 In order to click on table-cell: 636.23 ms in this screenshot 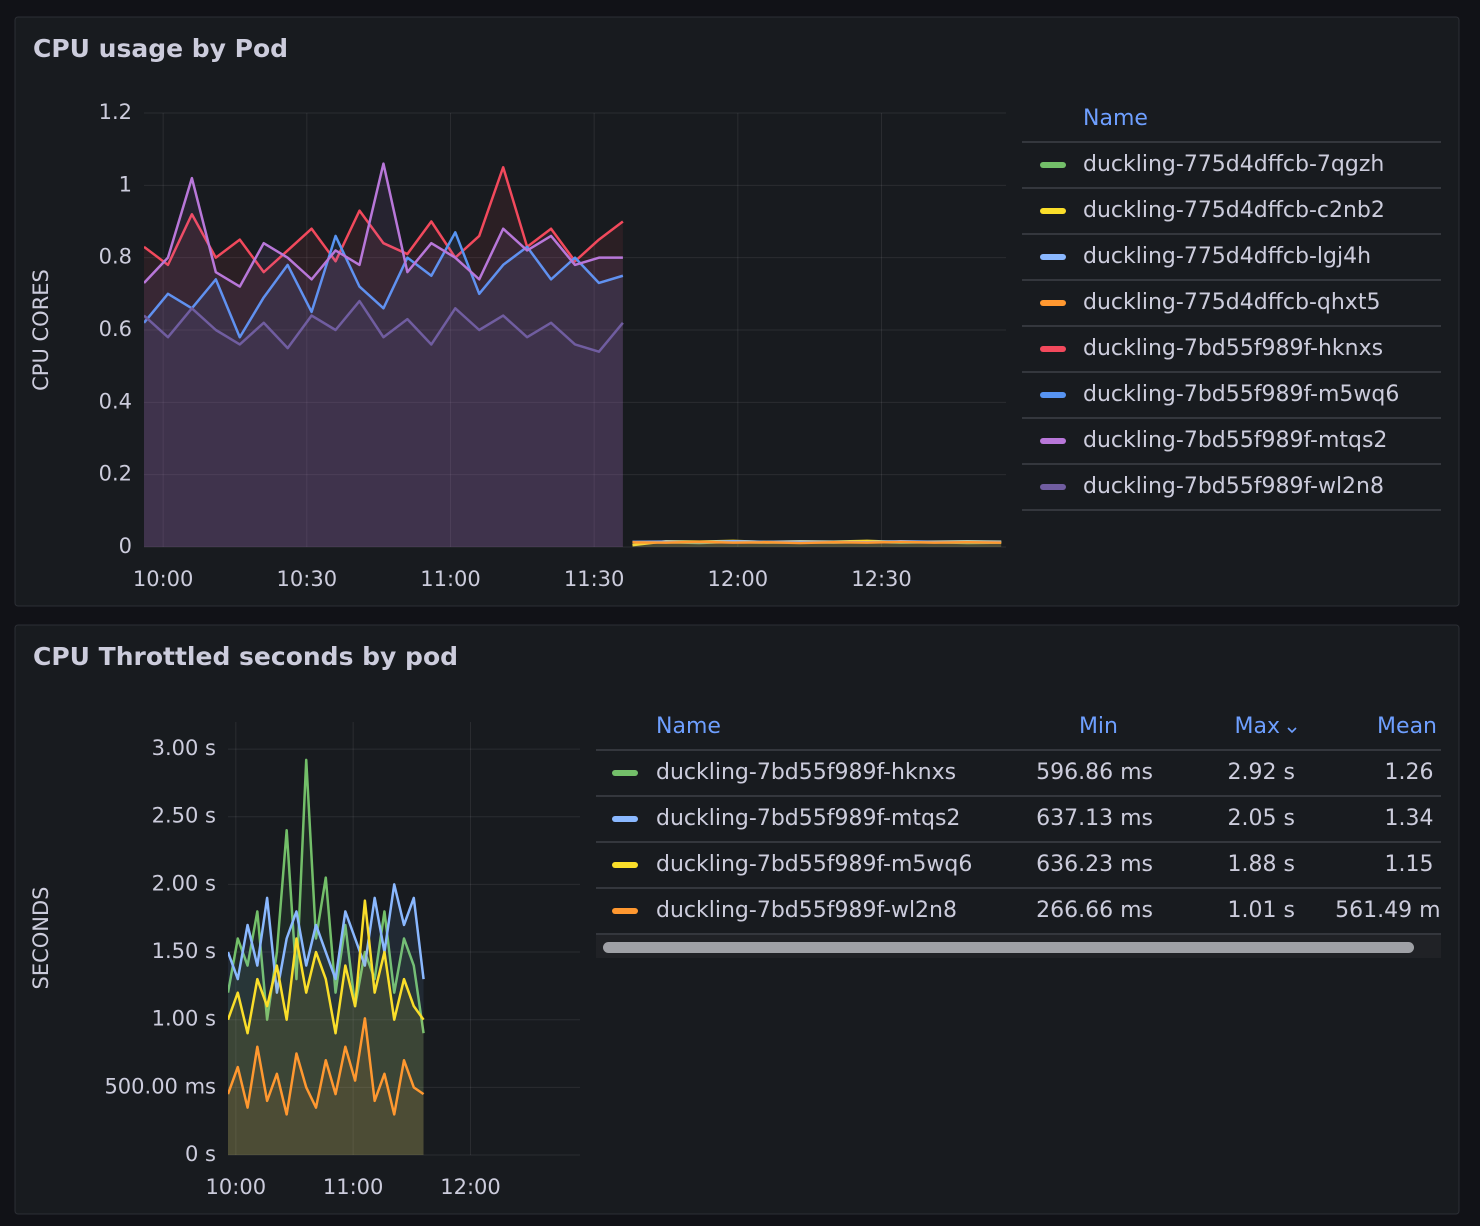, I will do `click(1094, 864)`.